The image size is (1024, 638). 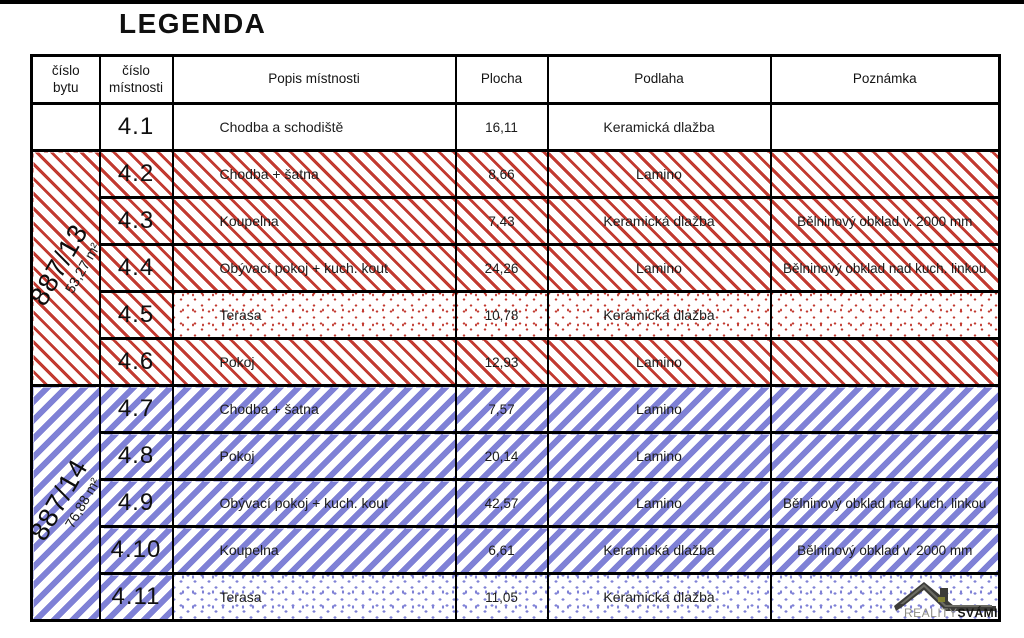 What do you see at coordinates (945, 596) in the screenshot?
I see `roof-icon` at bounding box center [945, 596].